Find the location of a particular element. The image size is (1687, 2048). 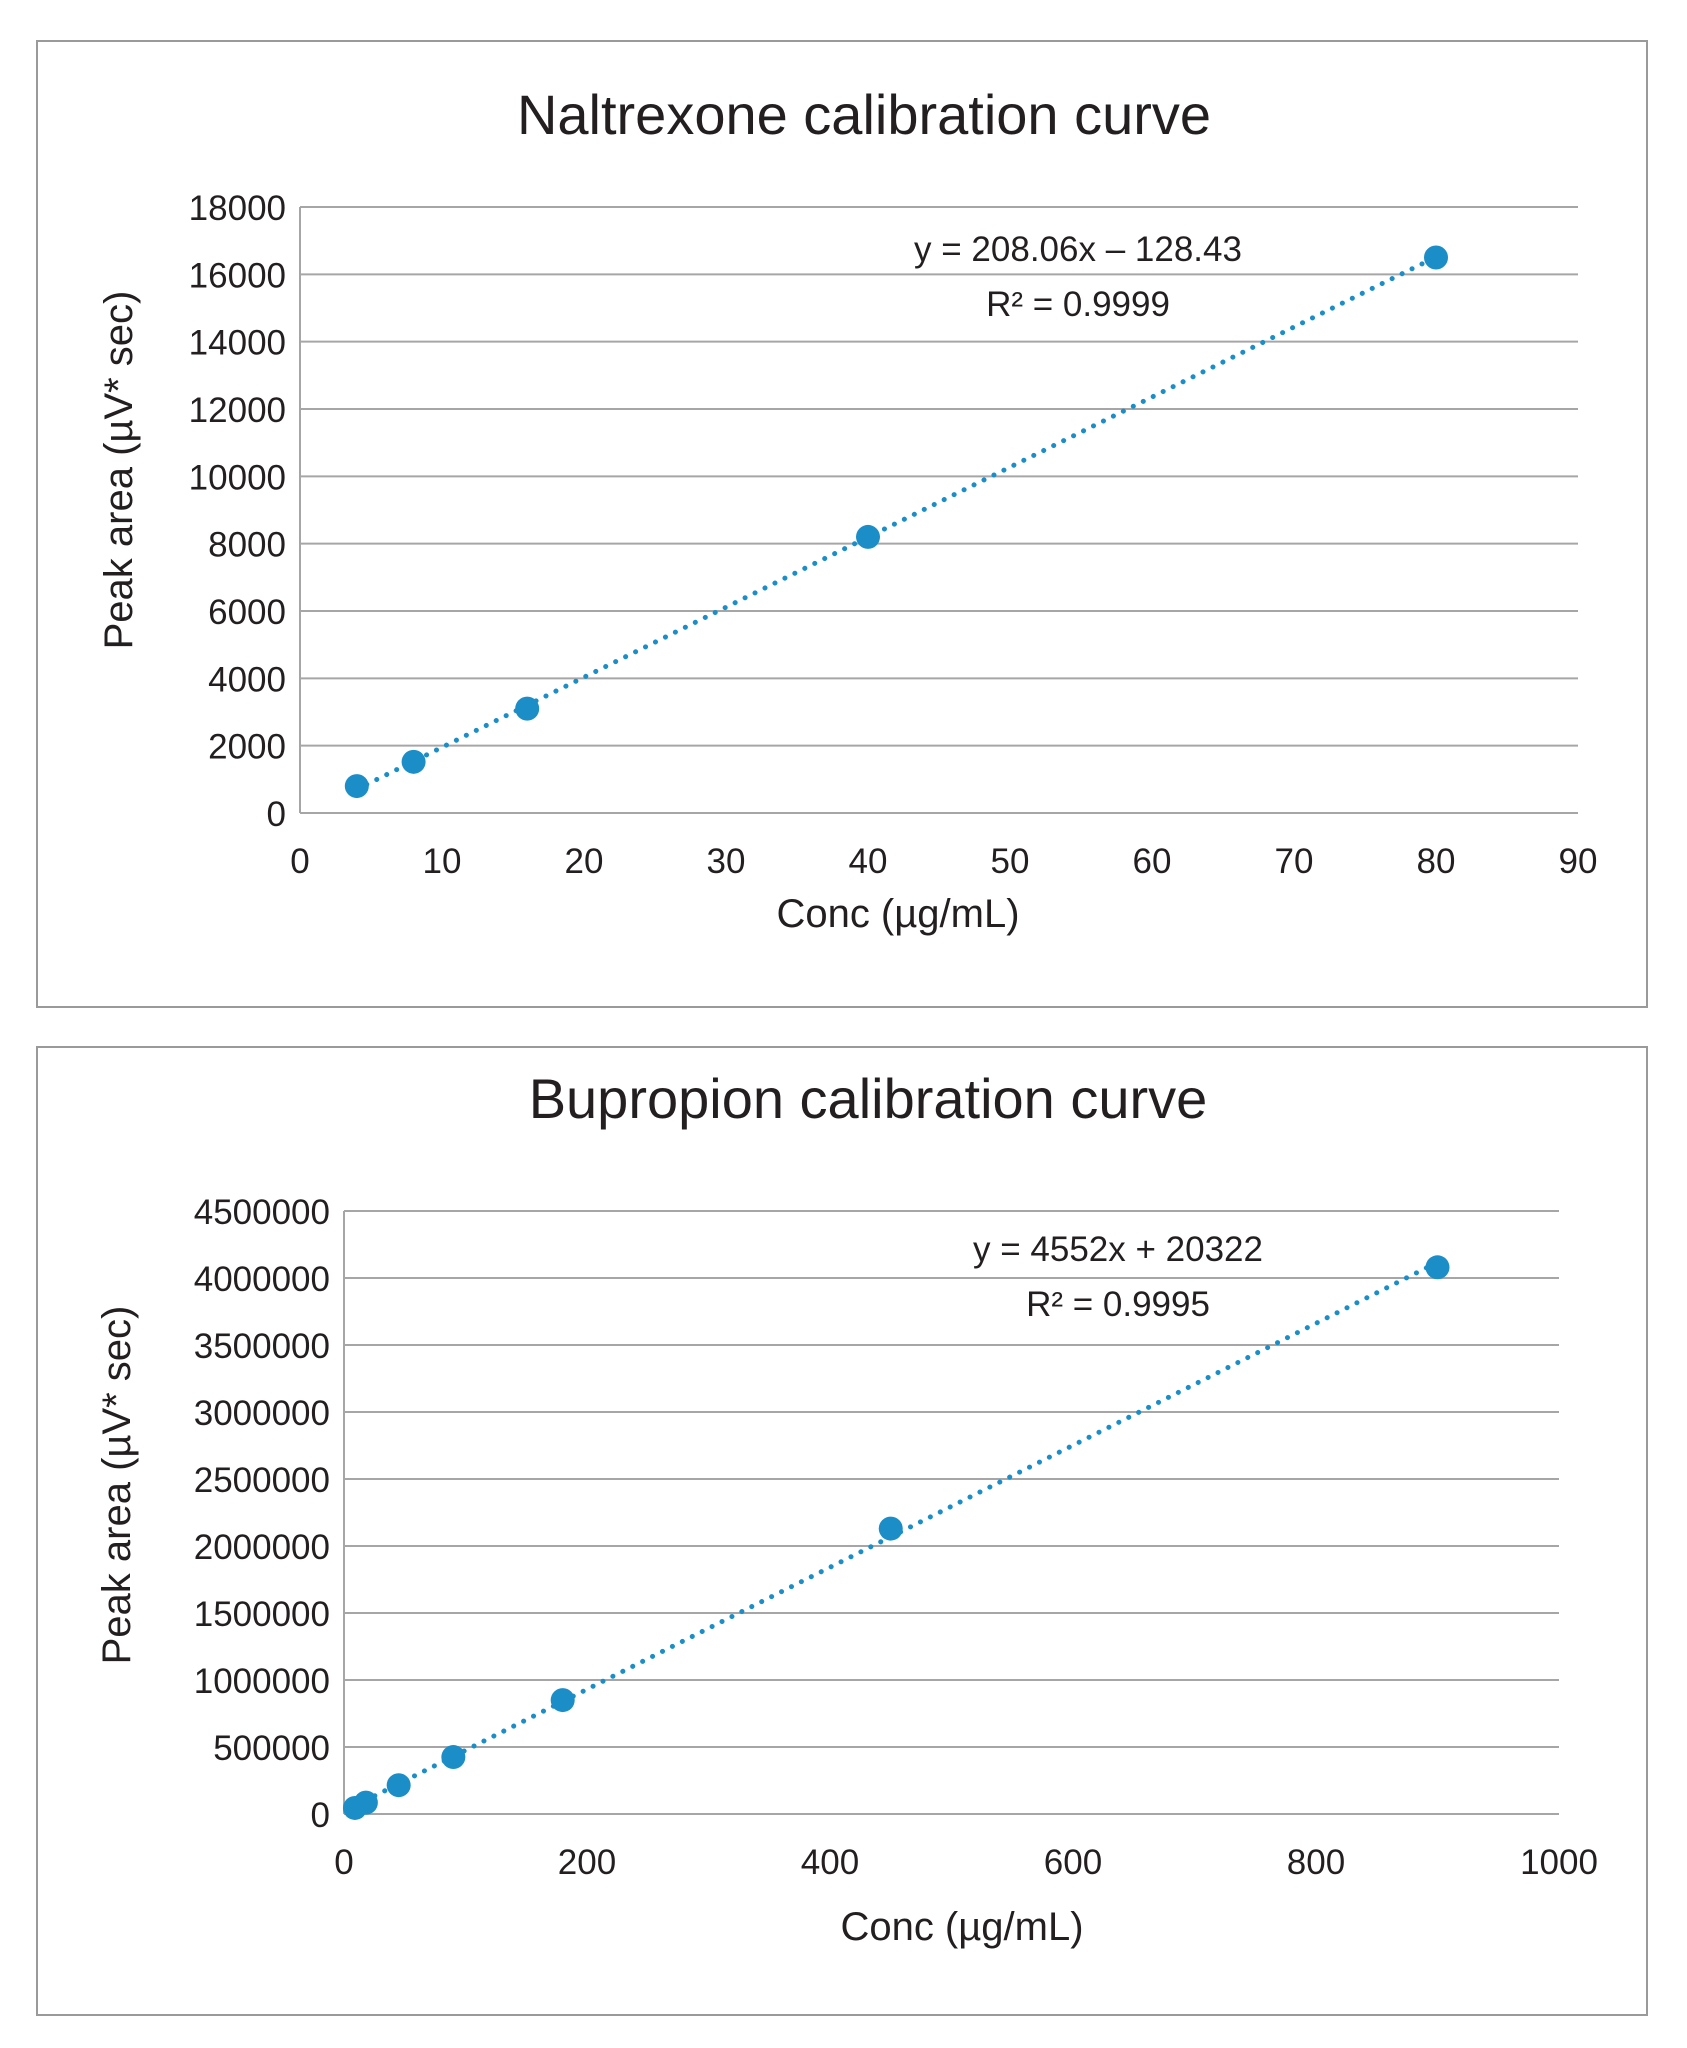

y-tick-label: 6000 is located at coordinates (247, 612).